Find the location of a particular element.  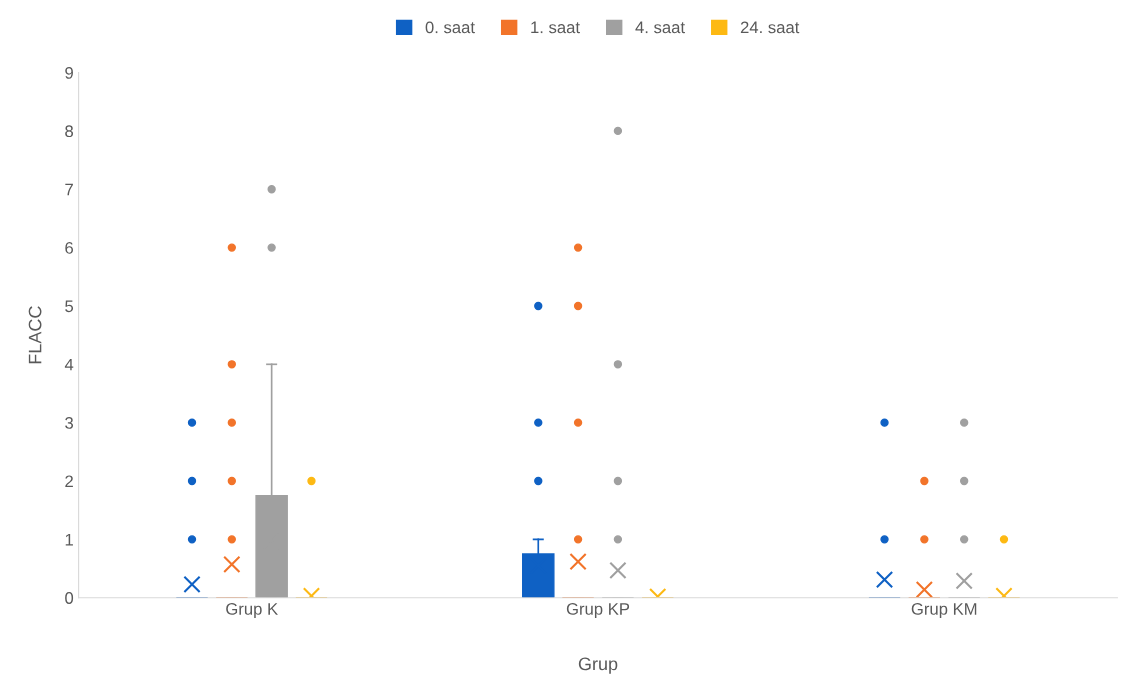

y-tick-label: 6 is located at coordinates (69, 248).